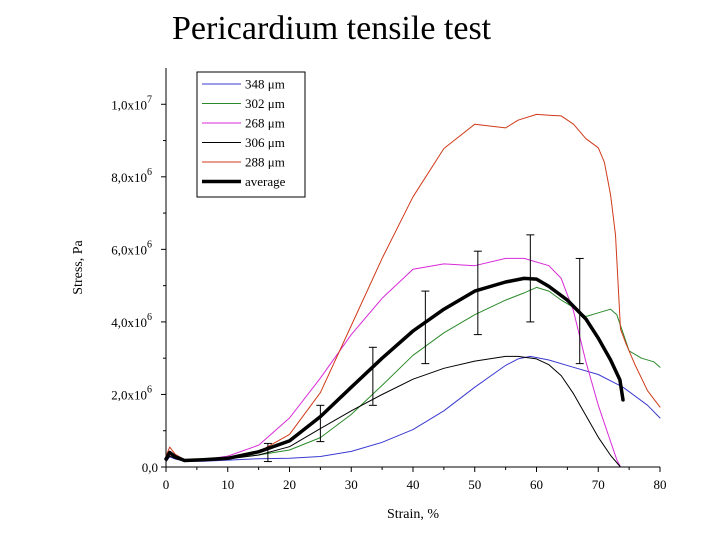 Image resolution: width=720 pixels, height=540 pixels. Describe the element at coordinates (78, 266) in the screenshot. I see `y-axis-title: Stress, Pa` at that location.